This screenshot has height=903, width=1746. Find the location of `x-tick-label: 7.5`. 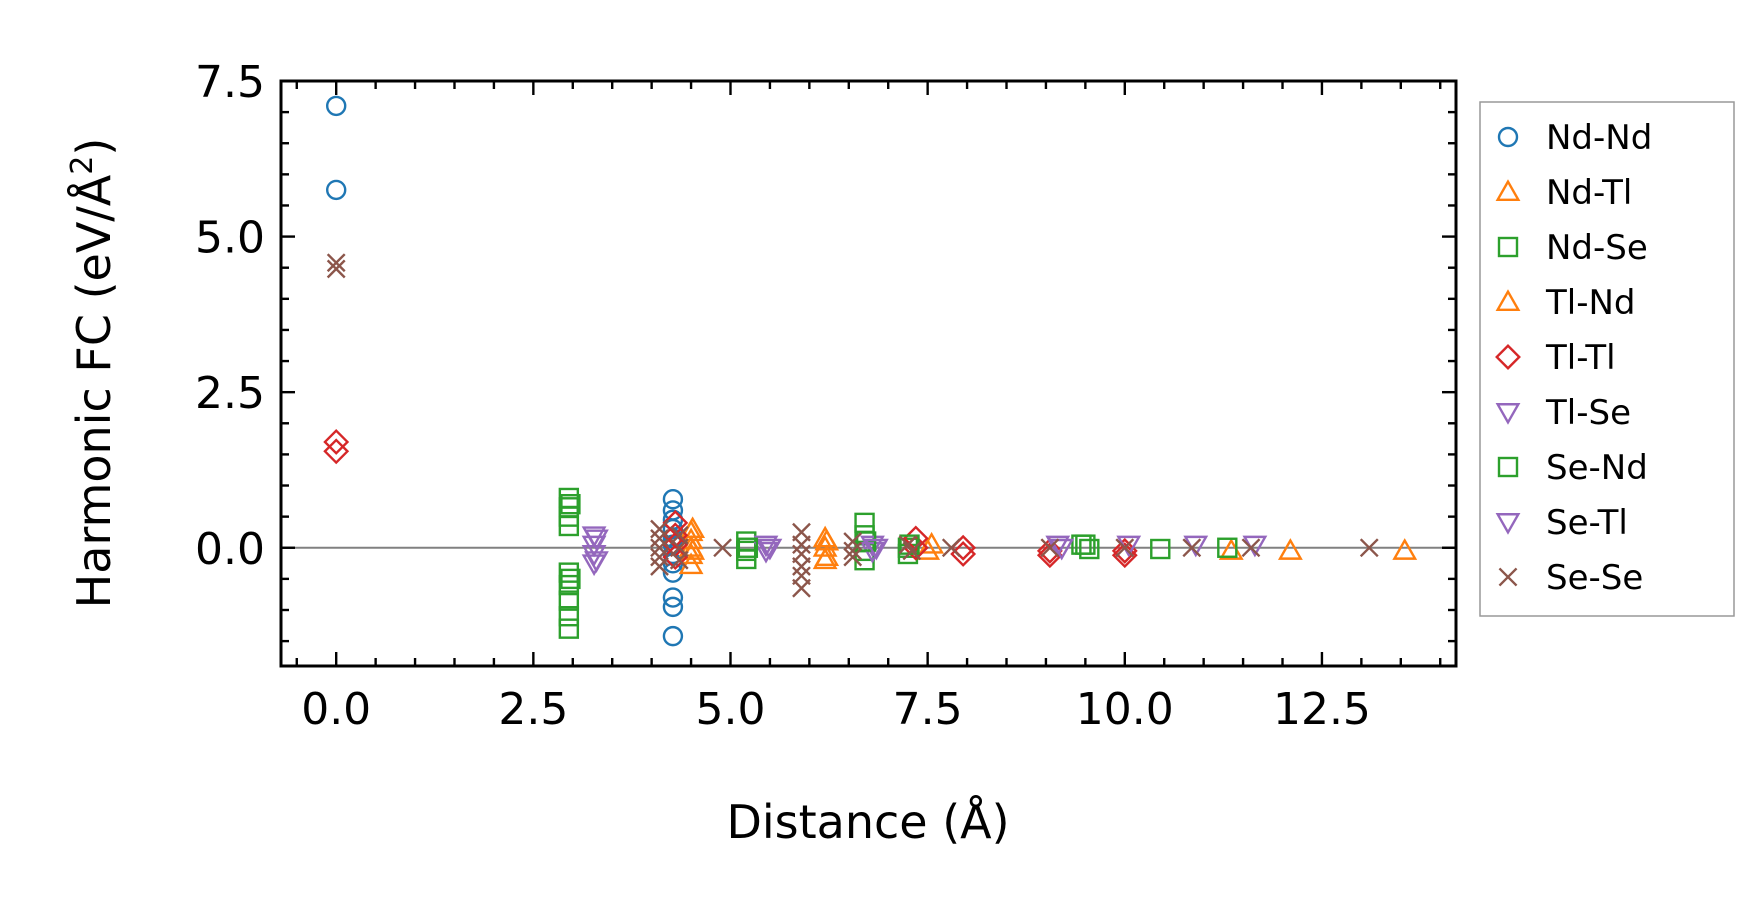

x-tick-label: 7.5 is located at coordinates (928, 709).